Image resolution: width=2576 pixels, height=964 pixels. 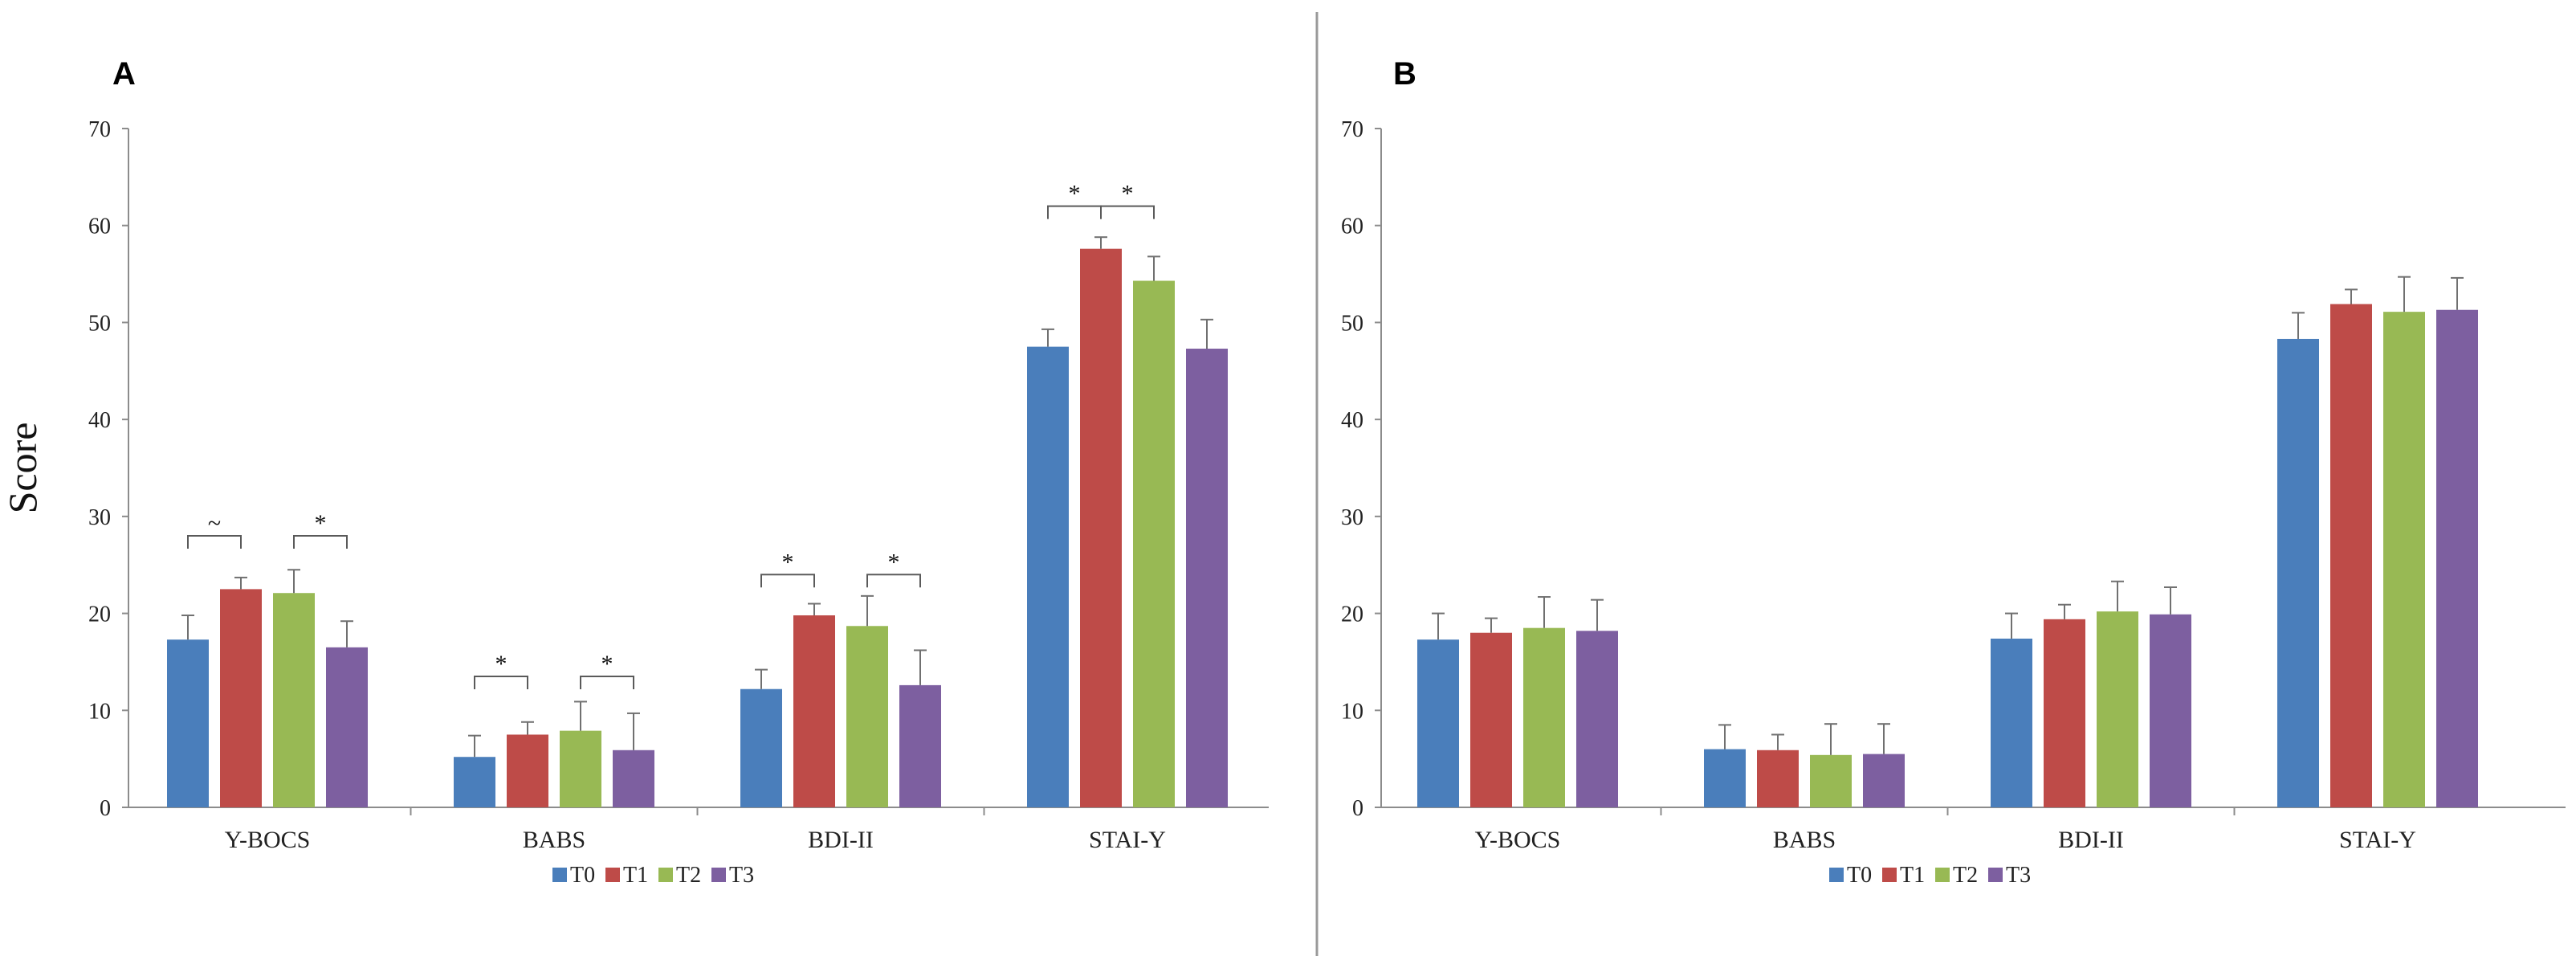 What do you see at coordinates (124, 74) in the screenshot?
I see `panel-a-letter: A` at bounding box center [124, 74].